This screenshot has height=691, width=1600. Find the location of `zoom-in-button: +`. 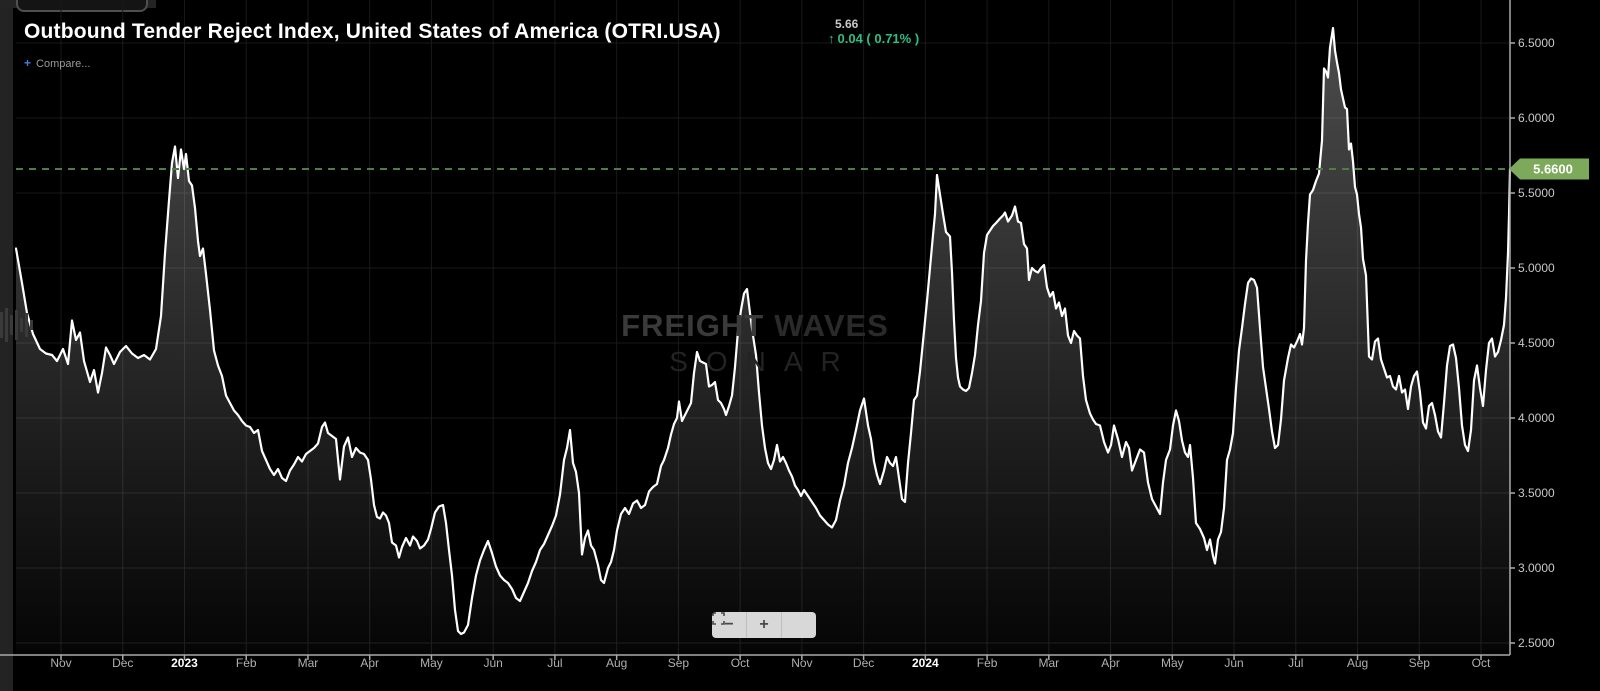

zoom-in-button: + is located at coordinates (763, 625).